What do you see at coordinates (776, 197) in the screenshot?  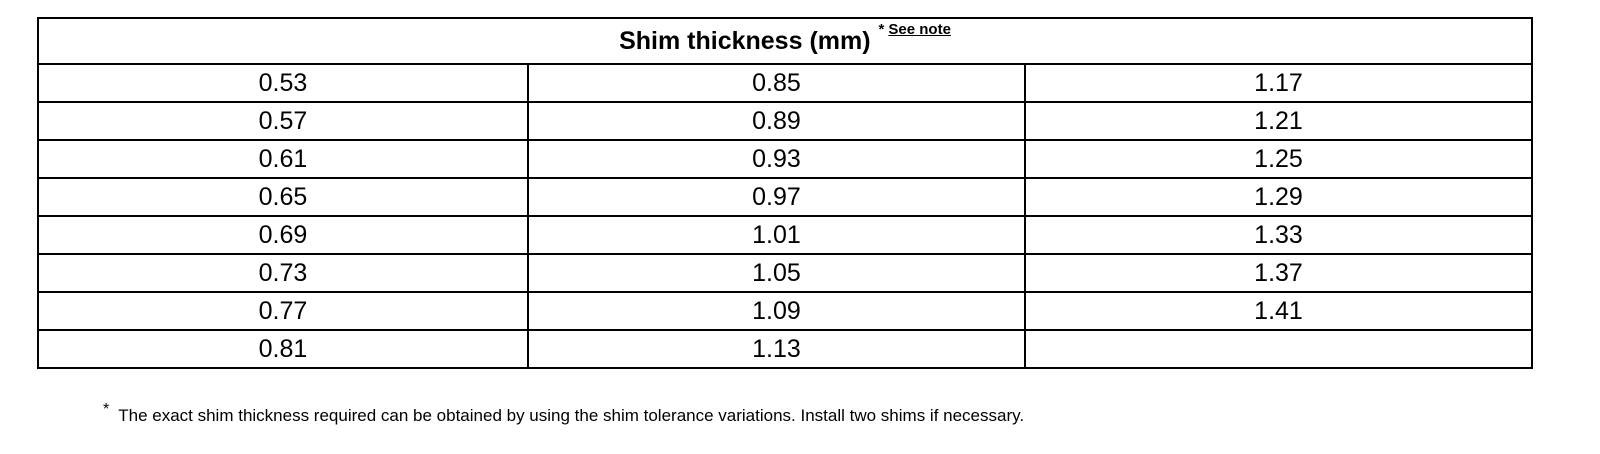 I see `table-cell: 0.97` at bounding box center [776, 197].